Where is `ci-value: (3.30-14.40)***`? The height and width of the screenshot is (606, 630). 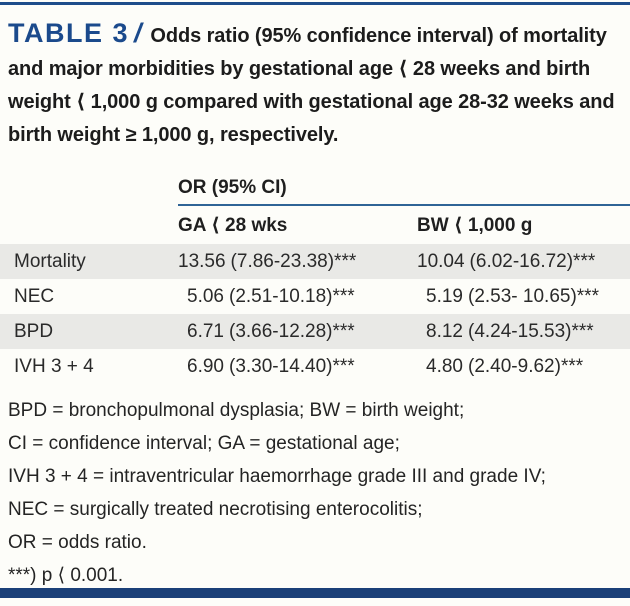 ci-value: (3.30-14.40)*** is located at coordinates (292, 366).